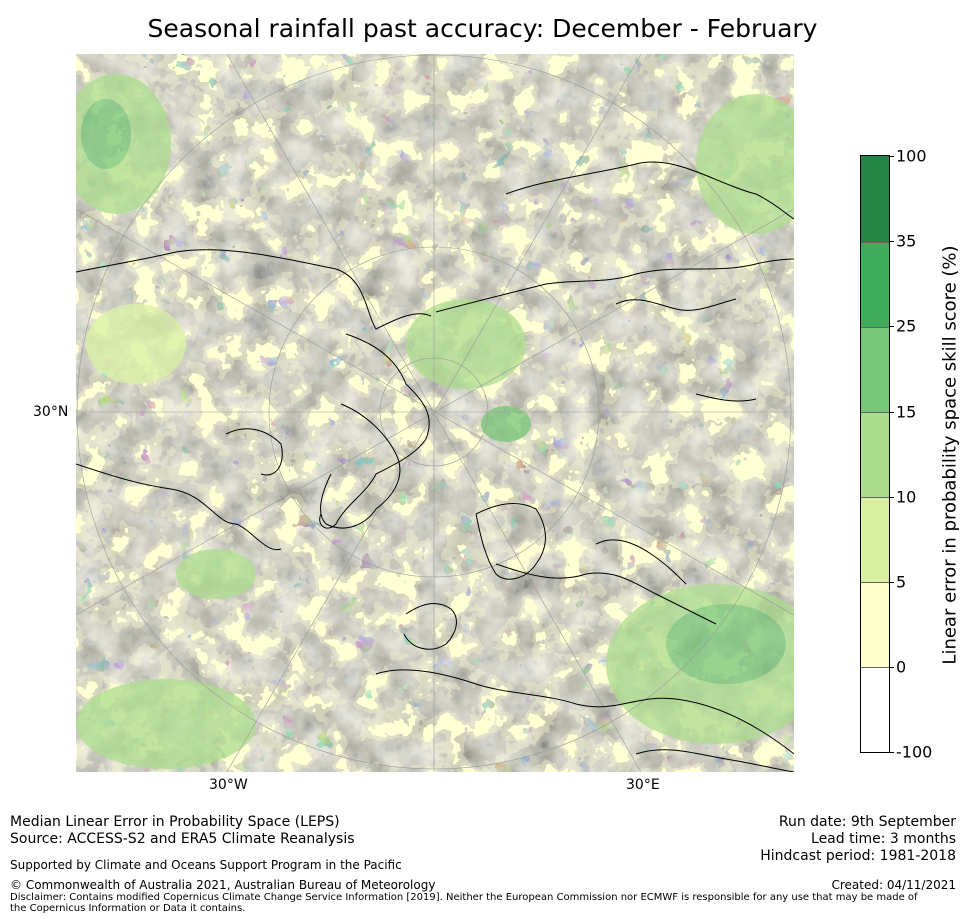 The image size is (965, 919). What do you see at coordinates (228, 785) in the screenshot?
I see `lon-label-30w: 30°W` at bounding box center [228, 785].